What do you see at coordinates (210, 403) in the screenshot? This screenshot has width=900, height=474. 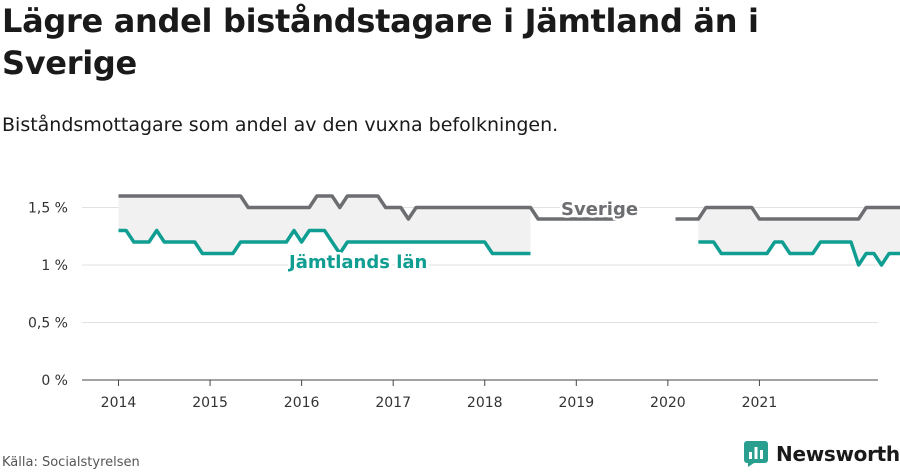 I see `x-tick-label: 2015` at bounding box center [210, 403].